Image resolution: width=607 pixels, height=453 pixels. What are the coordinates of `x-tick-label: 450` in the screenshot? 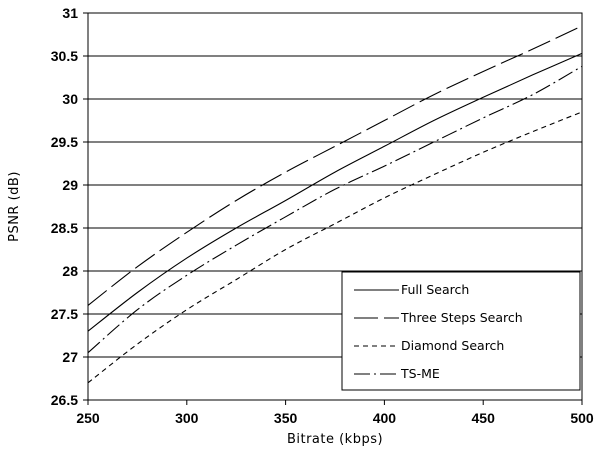 It's located at (484, 418).